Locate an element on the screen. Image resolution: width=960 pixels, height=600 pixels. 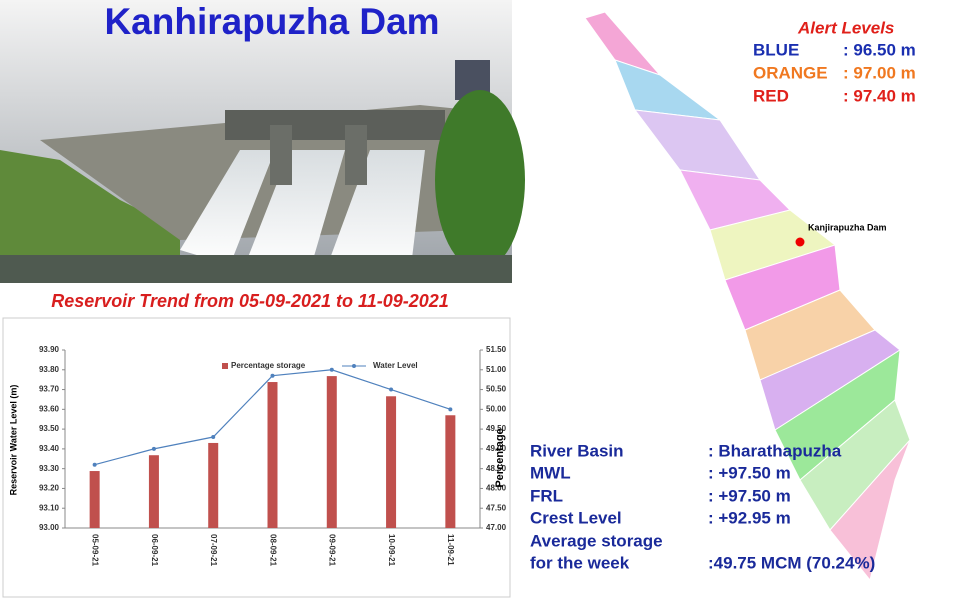
x-tick-label: 11-09-21 is located at coordinates (450, 550).